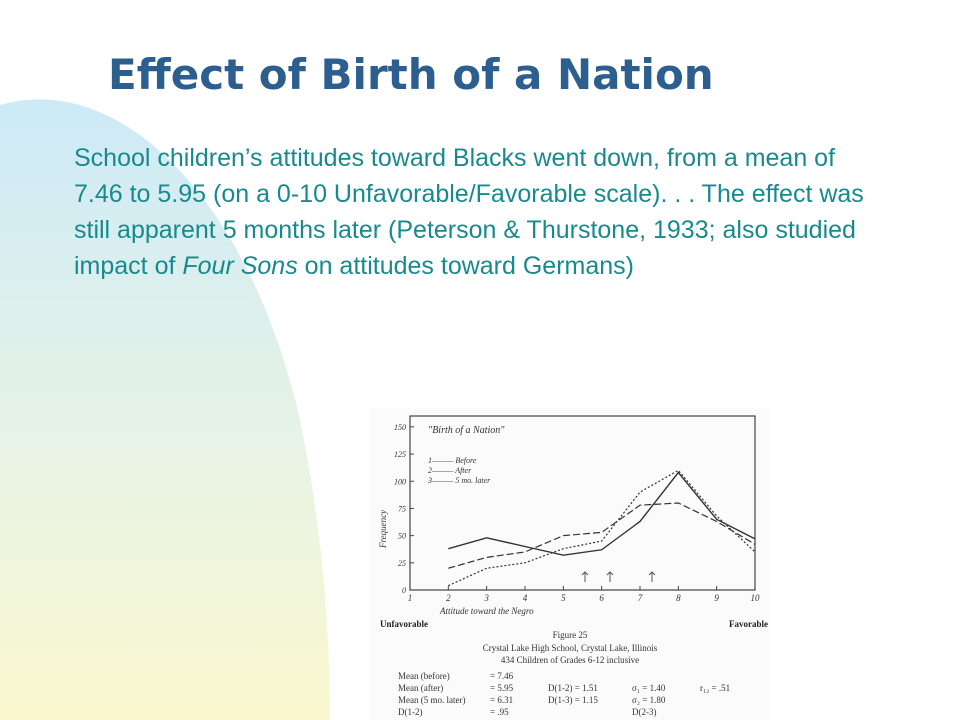 This screenshot has height=720, width=960. Describe the element at coordinates (502, 676) in the screenshot. I see `stats-cell: = 7.46` at that location.